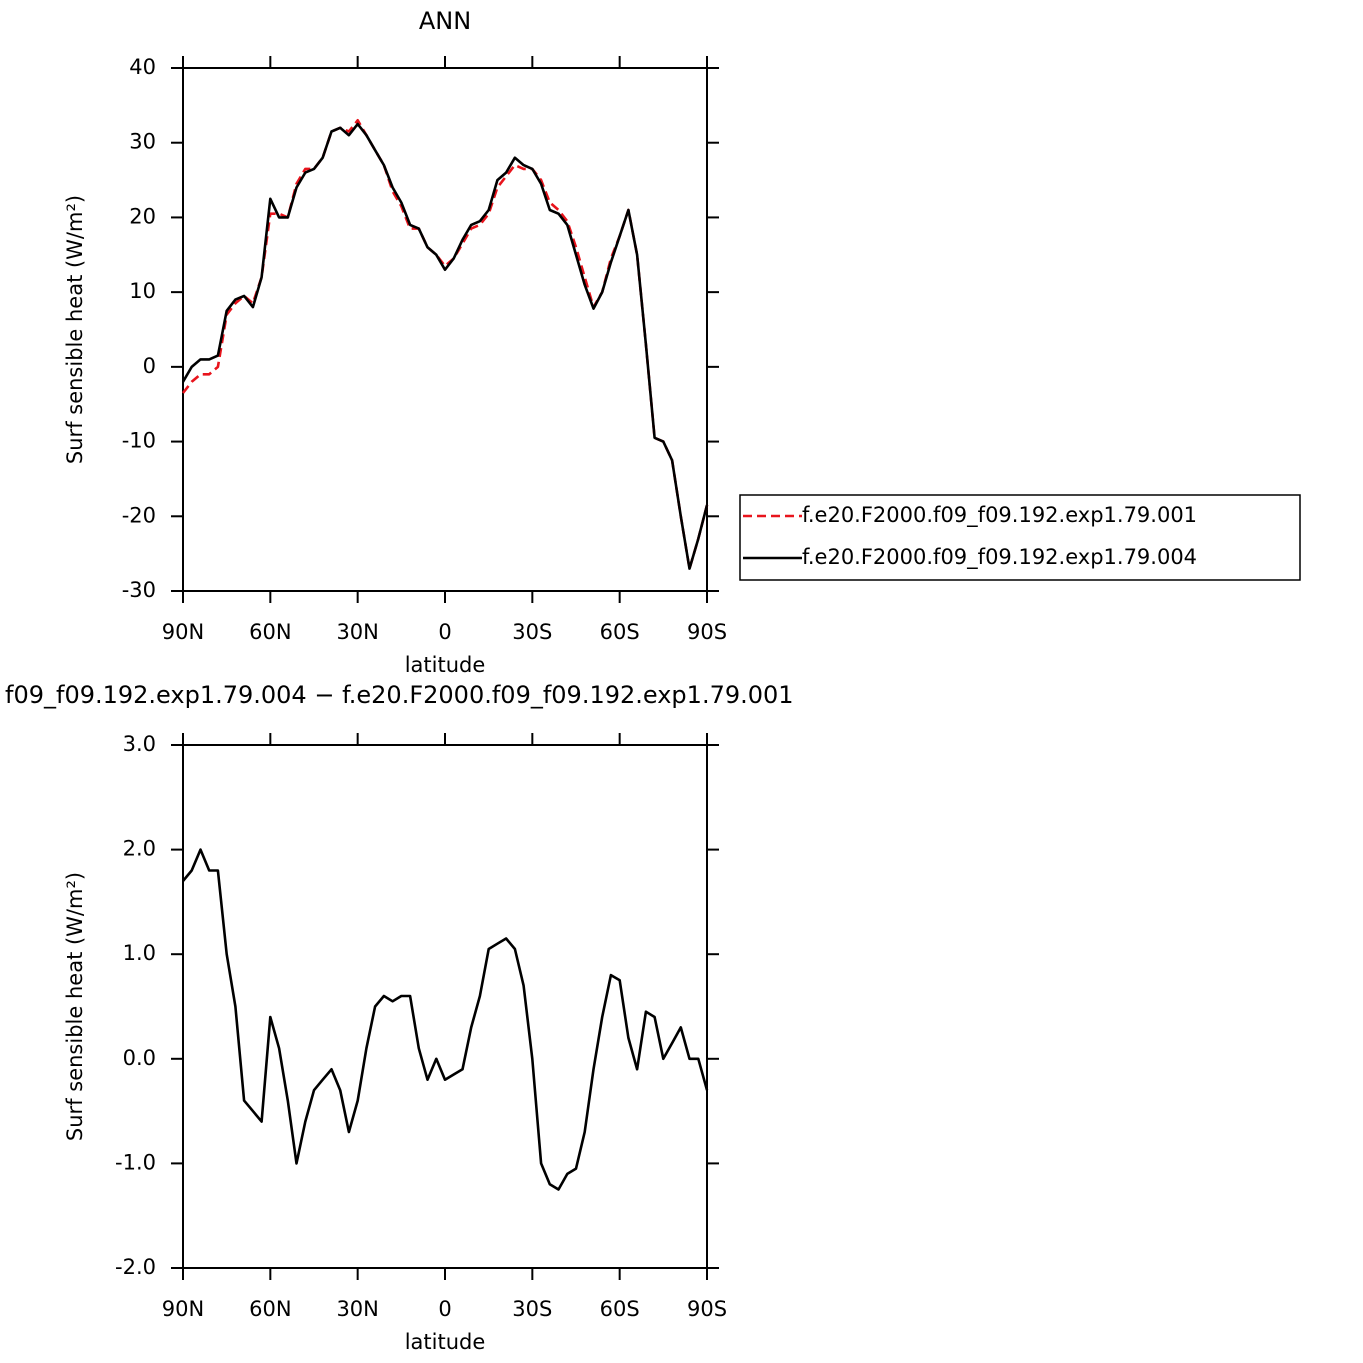 The width and height of the screenshot is (1363, 1363). What do you see at coordinates (999, 557) in the screenshot?
I see `legend-label: f.e20.F2000.f09_f09.192.exp1.79.004` at bounding box center [999, 557].